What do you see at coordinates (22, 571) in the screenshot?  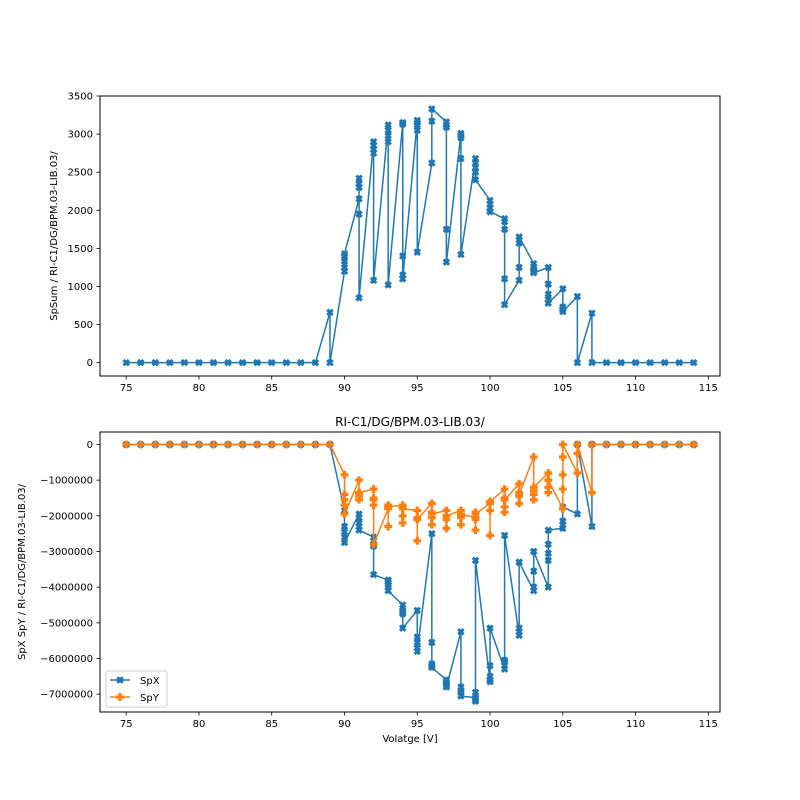 I see `lower-y-axis-label: SpX SpY / RI-C1/DG/BPM.03-LIB.03/` at bounding box center [22, 571].